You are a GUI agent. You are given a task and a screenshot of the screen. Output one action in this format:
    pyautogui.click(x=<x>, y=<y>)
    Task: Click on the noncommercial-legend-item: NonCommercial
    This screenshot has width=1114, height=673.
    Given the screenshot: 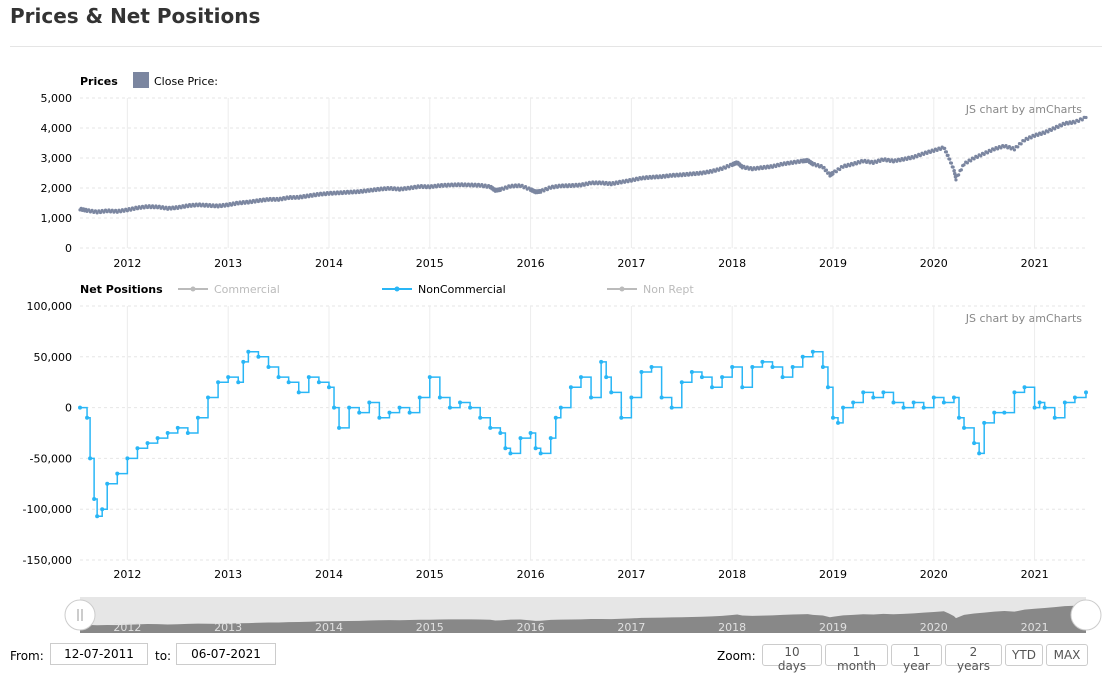 What is the action you would take?
    pyautogui.click(x=444, y=289)
    